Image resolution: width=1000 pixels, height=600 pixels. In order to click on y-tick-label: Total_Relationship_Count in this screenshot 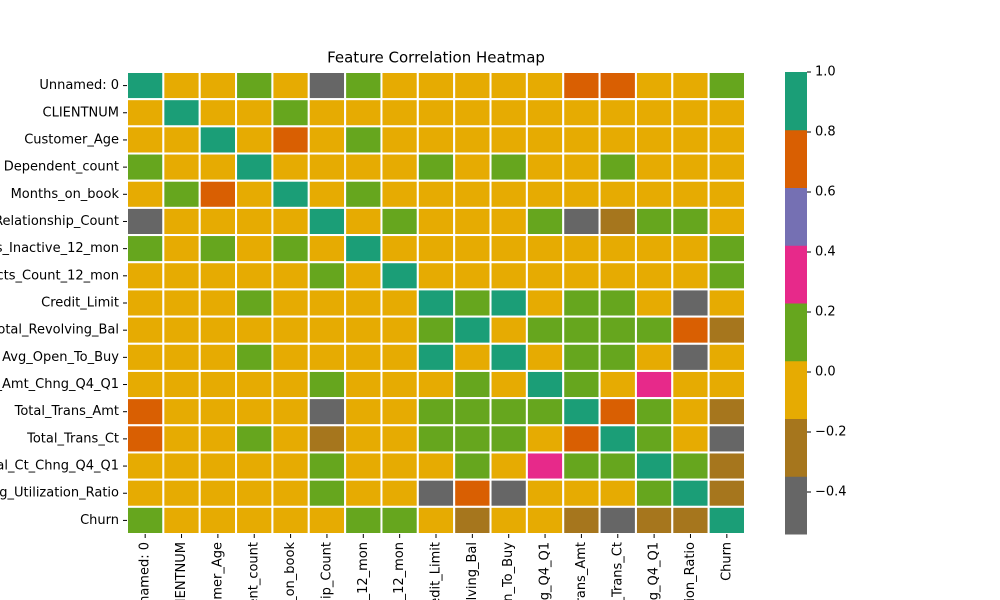, I will do `click(59, 221)`.